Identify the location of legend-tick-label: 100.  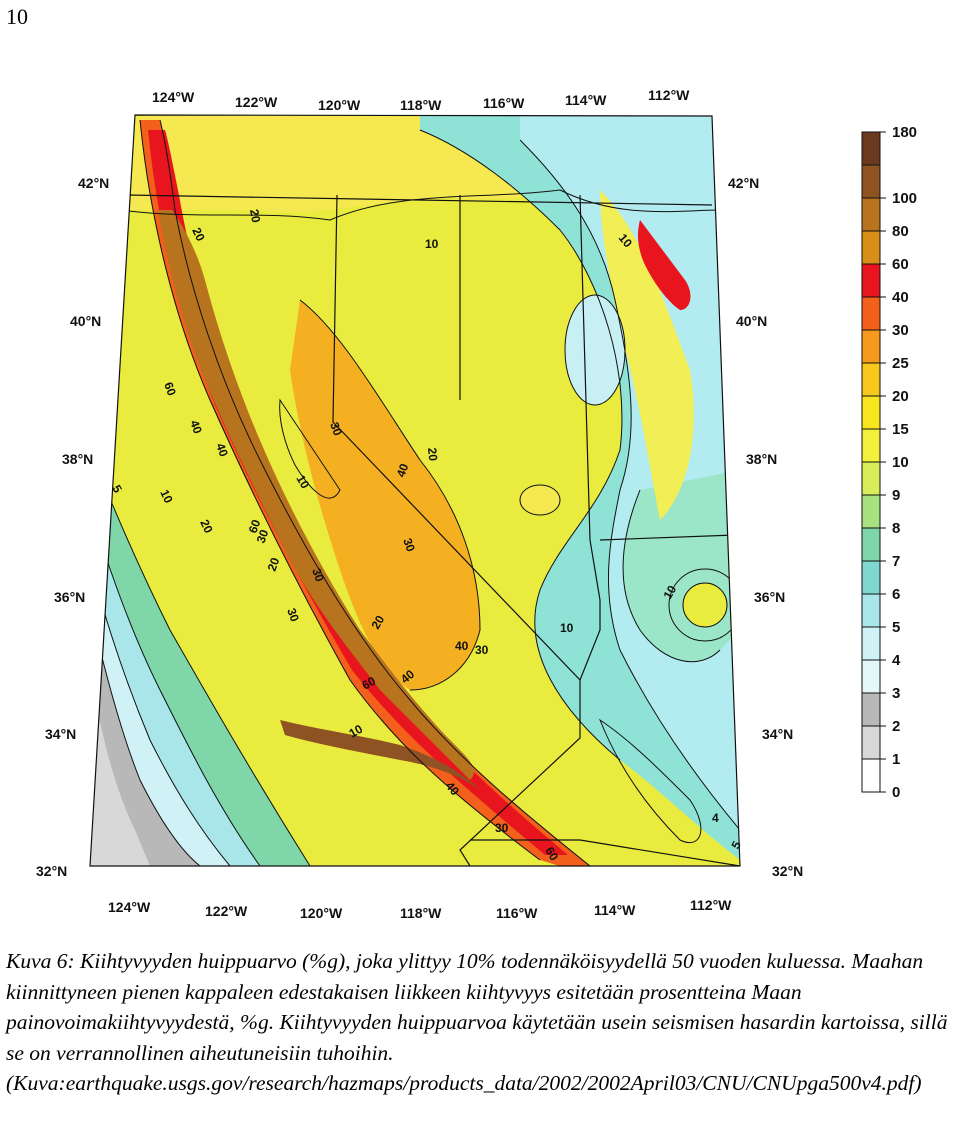
(904, 198).